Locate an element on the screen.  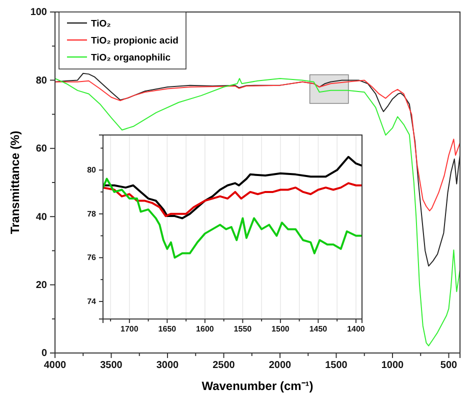
y-tick-label: 0 is located at coordinates (44, 354).